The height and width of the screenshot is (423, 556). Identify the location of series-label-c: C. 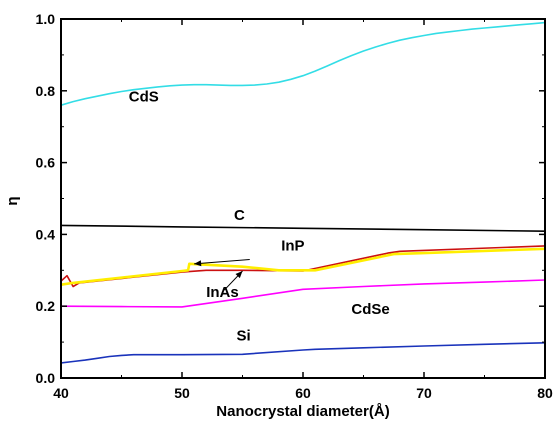
(239, 215).